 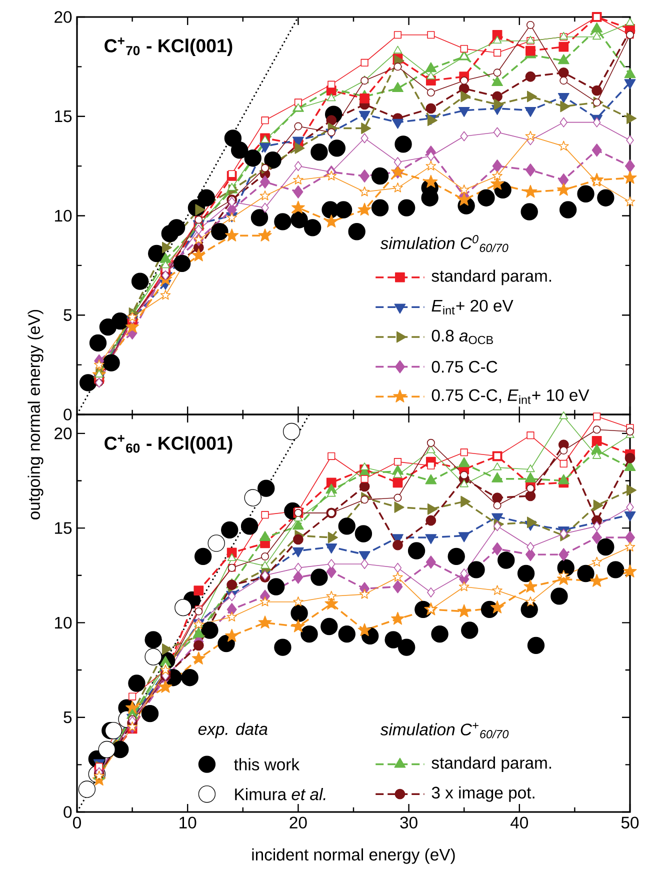 What do you see at coordinates (511, 396) in the screenshot?
I see `legend-label: 0.75 C-C, E$_{int}$+ 10 eV` at bounding box center [511, 396].